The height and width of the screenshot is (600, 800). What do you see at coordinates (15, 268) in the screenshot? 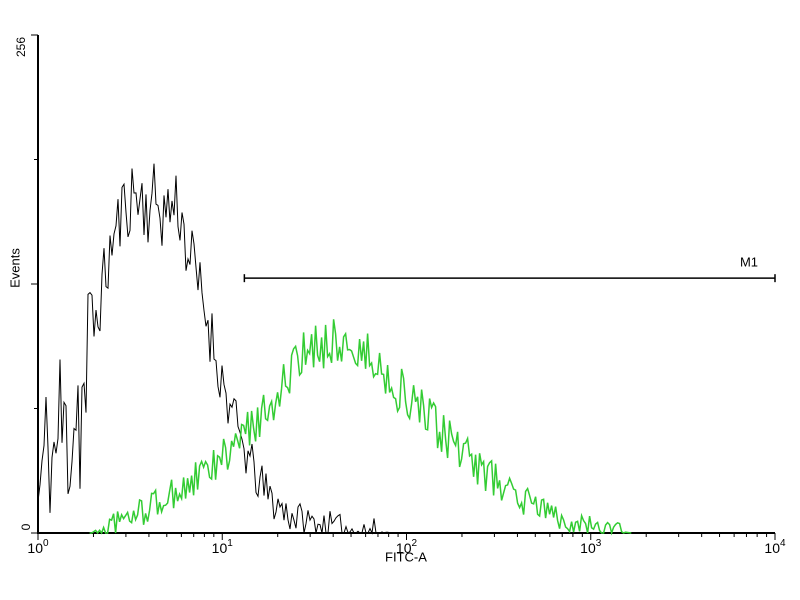
I see `y-axis-title: Events` at bounding box center [15, 268].